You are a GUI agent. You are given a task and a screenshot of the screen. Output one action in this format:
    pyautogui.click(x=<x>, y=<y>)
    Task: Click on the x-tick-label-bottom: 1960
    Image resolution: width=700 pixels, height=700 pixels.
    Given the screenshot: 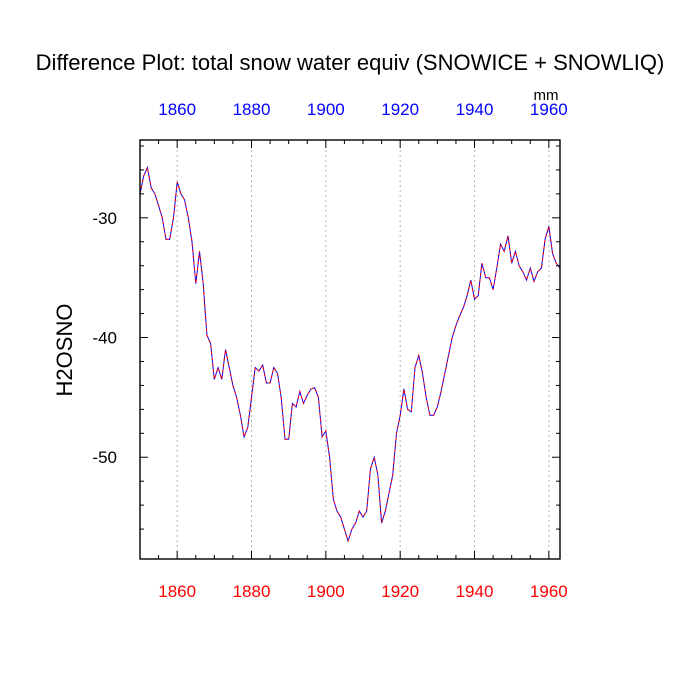 What is the action you would take?
    pyautogui.click(x=549, y=591)
    